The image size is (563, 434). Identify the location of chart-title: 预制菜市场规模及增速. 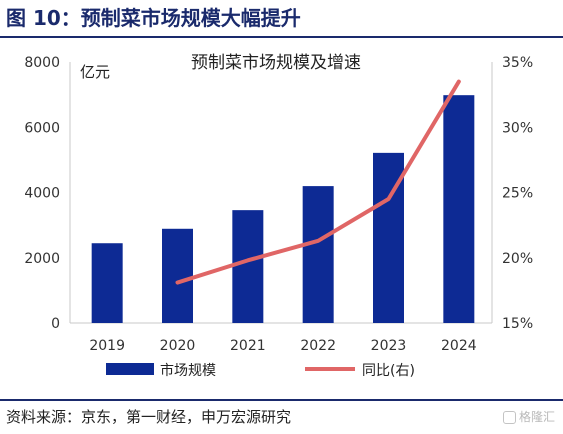
(276, 63).